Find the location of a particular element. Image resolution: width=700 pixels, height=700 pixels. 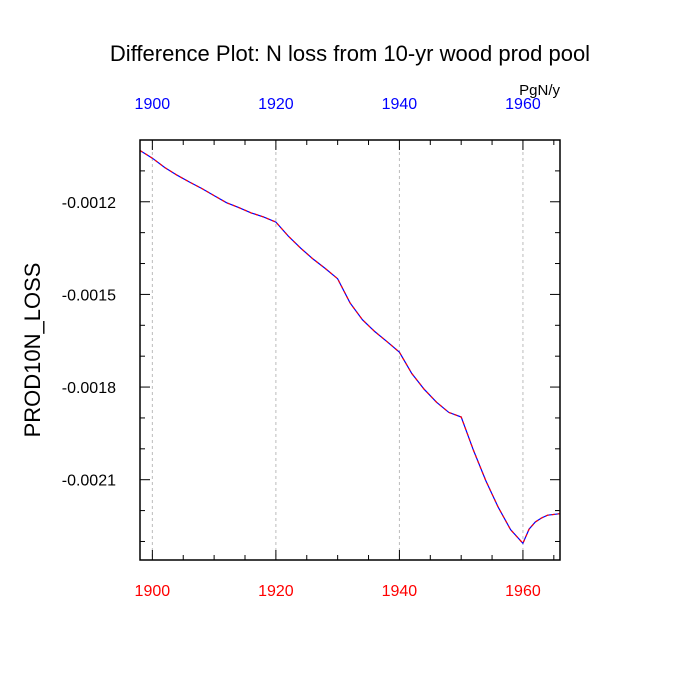

x-tick-label-top: 1920 is located at coordinates (276, 104).